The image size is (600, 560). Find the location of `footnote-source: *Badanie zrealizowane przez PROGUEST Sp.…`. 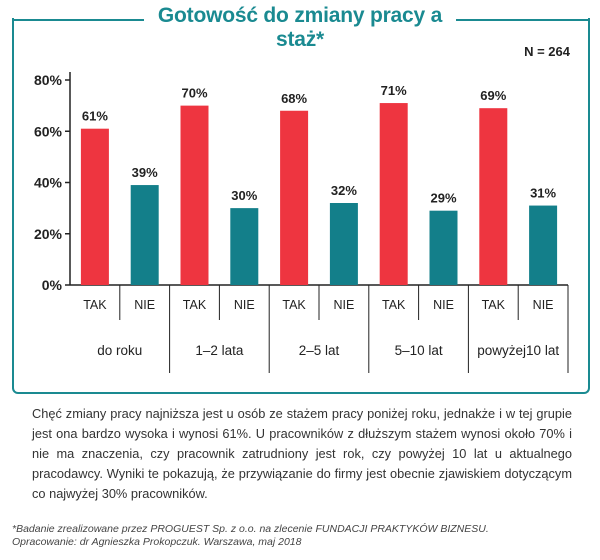

footnote-source: *Badanie zrealizowane przez PROGUEST Sp.… is located at coordinates (250, 529).